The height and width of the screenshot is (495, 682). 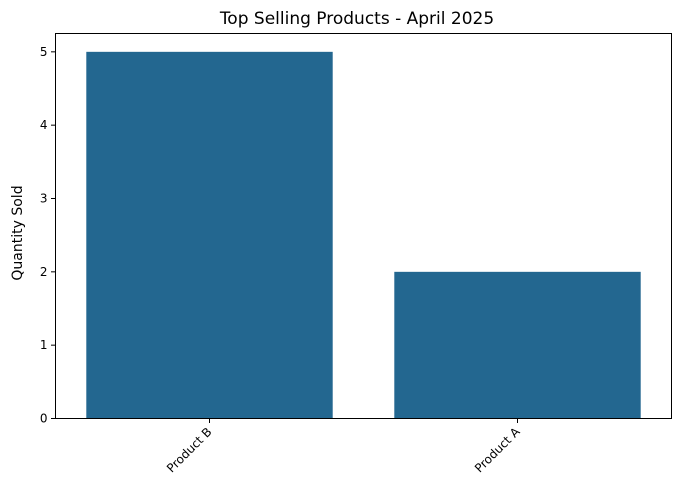 What do you see at coordinates (44, 199) in the screenshot?
I see `y-tick-label: 3` at bounding box center [44, 199].